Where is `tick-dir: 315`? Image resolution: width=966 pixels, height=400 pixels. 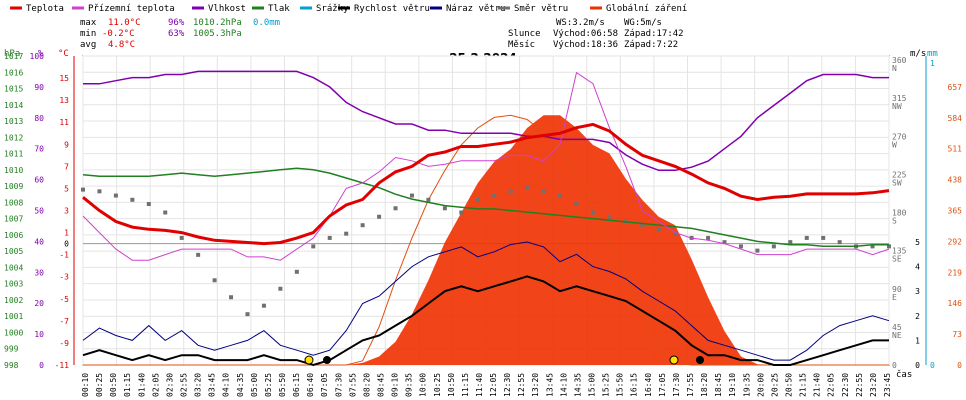 tick-dir: 315 is located at coordinates (899, 98).